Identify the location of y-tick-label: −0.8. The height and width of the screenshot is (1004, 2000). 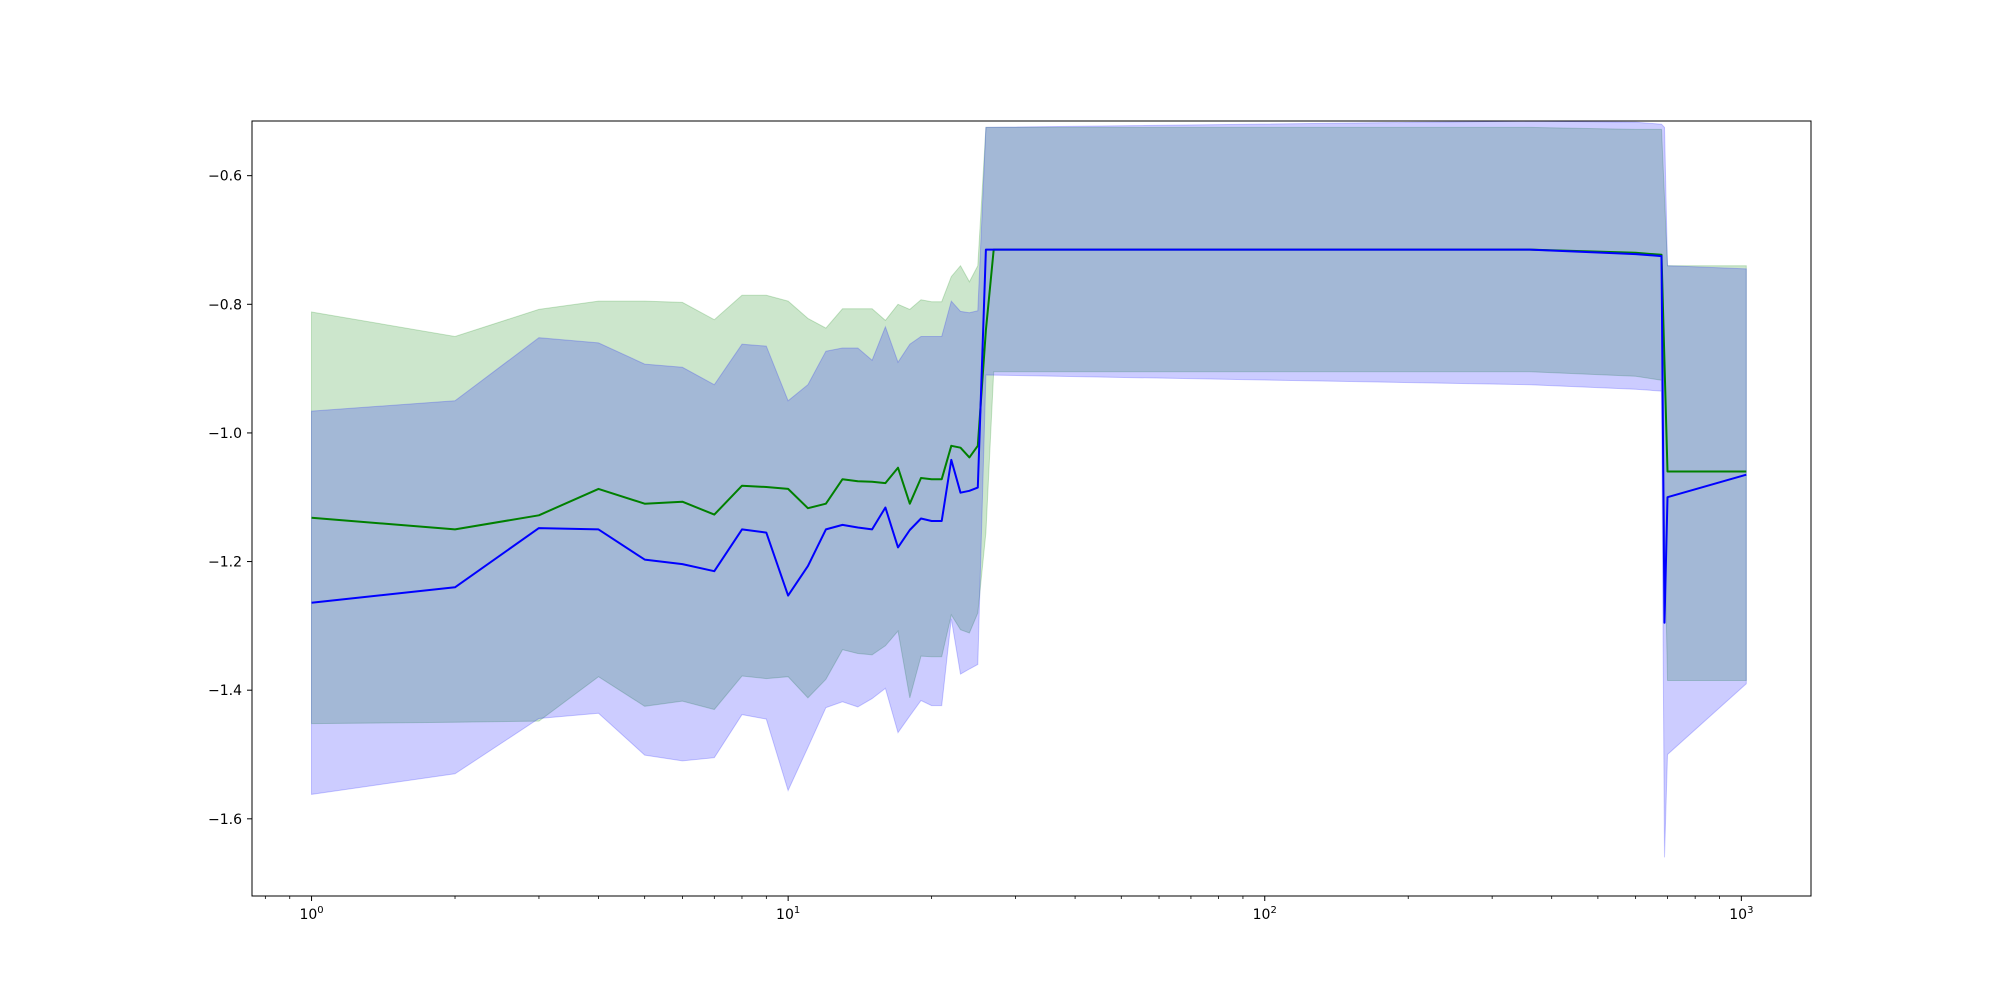
(225, 305).